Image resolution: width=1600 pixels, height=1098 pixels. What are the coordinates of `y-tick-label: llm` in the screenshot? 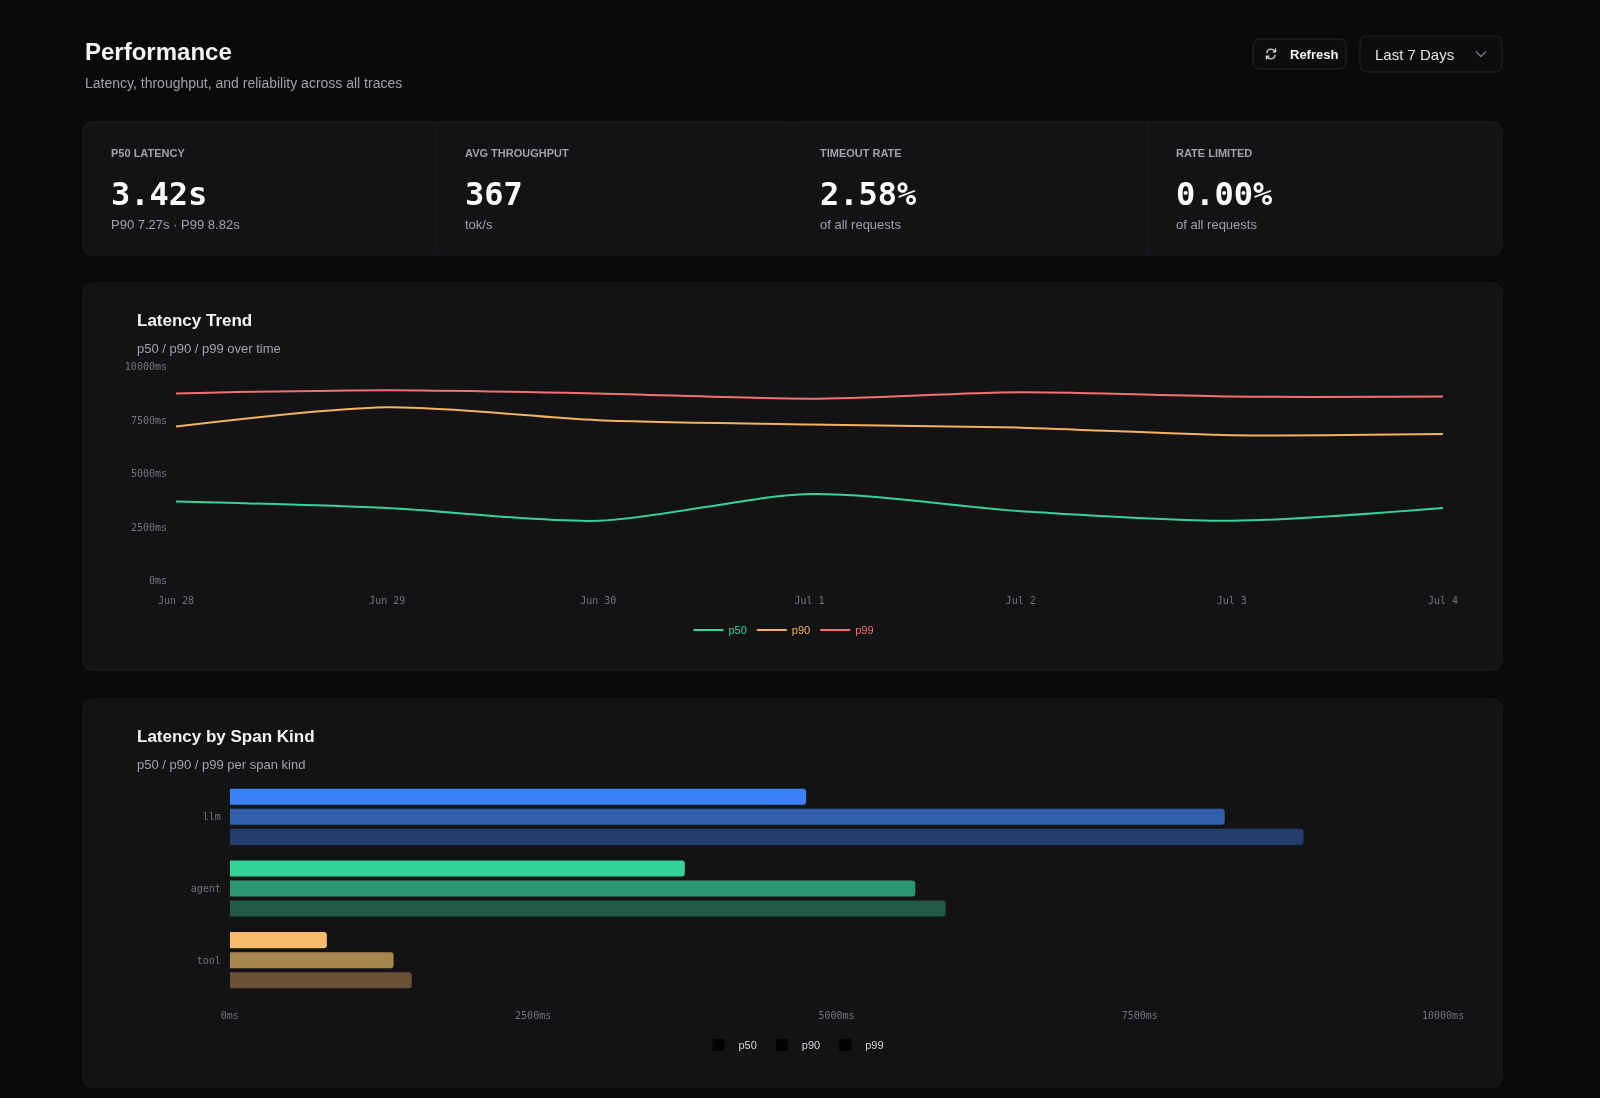 It's located at (211, 817).